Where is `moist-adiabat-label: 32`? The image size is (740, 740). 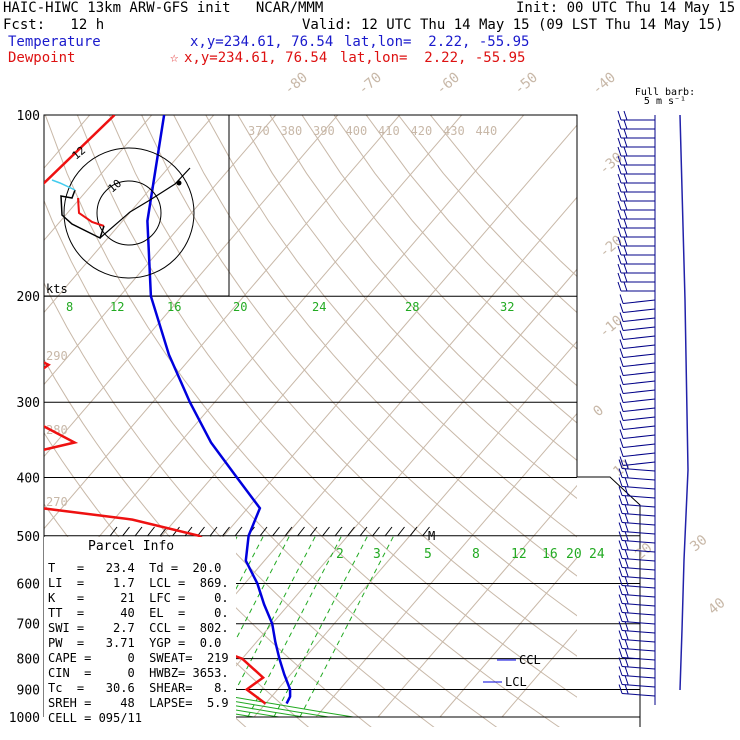
moist-adiabat-label: 32 is located at coordinates (507, 307).